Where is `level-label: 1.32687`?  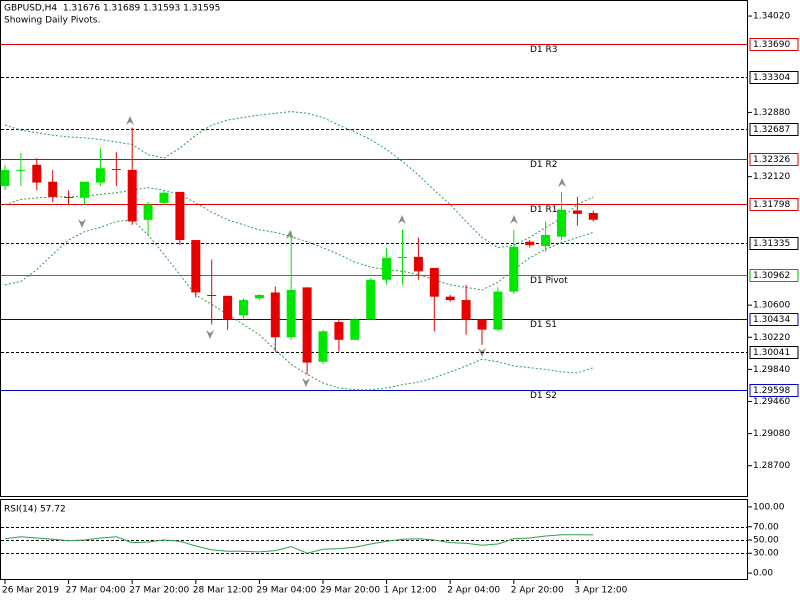 level-label: 1.32687 is located at coordinates (771, 130).